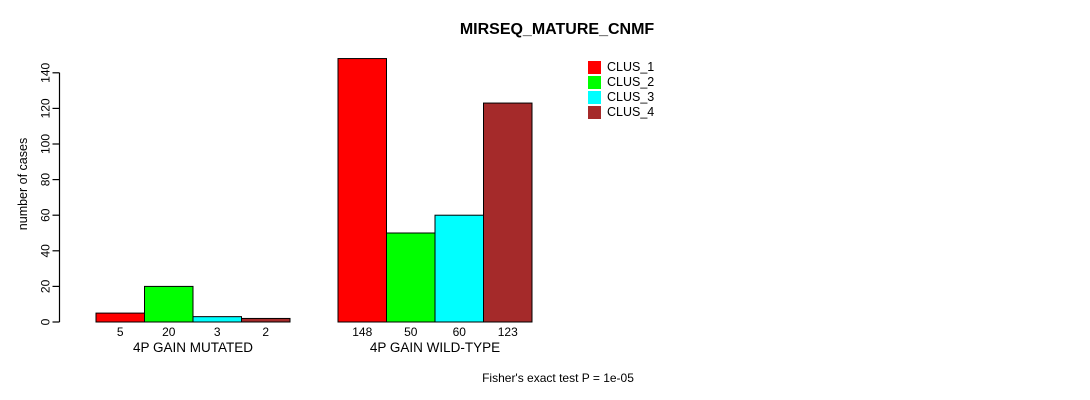 The height and width of the screenshot is (400, 1090). I want to click on bar-value-label: 20, so click(169, 332).